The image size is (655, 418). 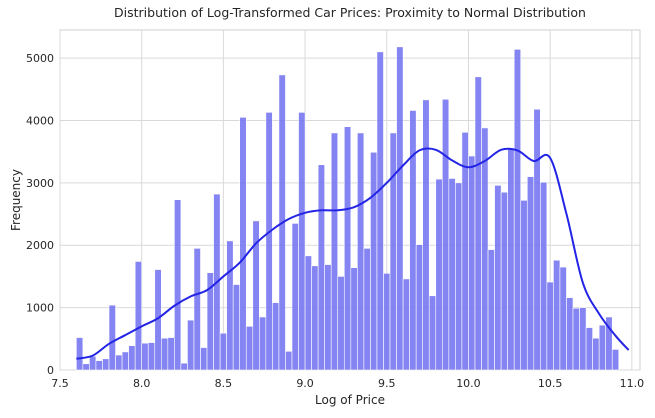 What do you see at coordinates (40, 58) in the screenshot?
I see `y-tick-label: 5000` at bounding box center [40, 58].